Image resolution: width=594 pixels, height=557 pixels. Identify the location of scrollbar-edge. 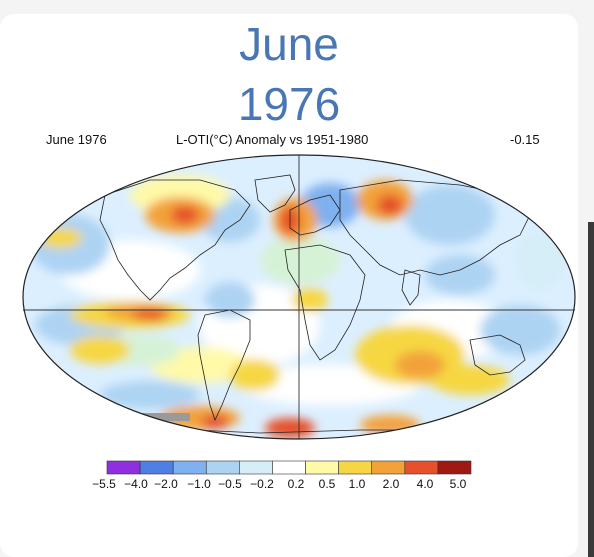
(591, 389).